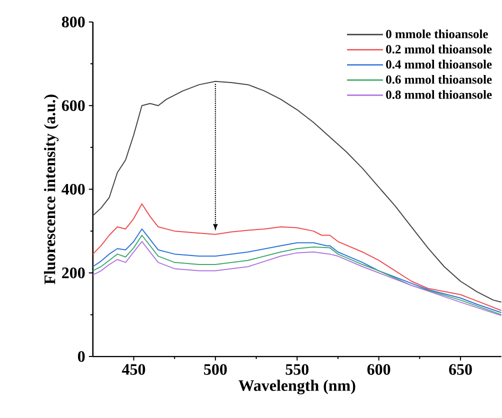  I want to click on y-tick-label: 0, so click(81, 356).